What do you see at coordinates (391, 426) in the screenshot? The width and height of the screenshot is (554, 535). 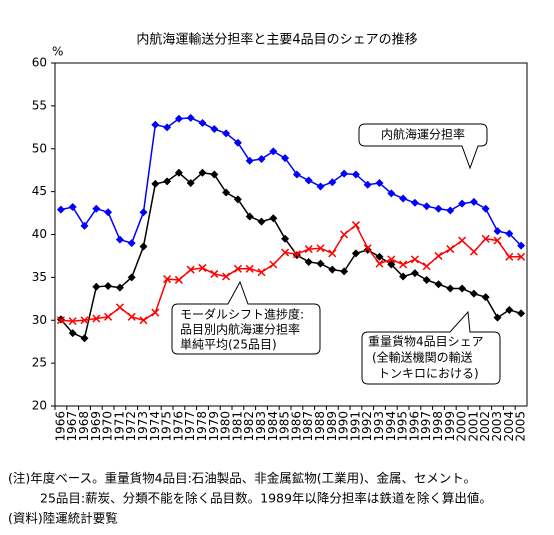 I see `x-tick-label: 1994` at bounding box center [391, 426].